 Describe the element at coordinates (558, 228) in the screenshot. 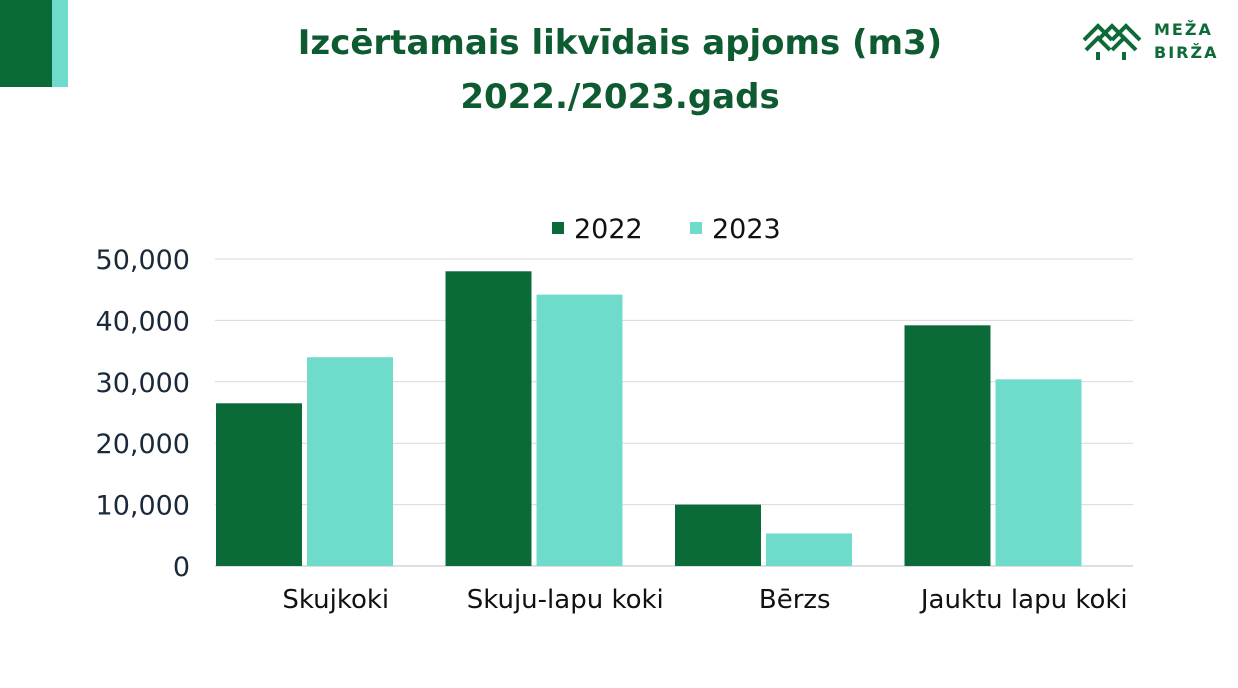

I see `legend-swatch-2022` at that location.